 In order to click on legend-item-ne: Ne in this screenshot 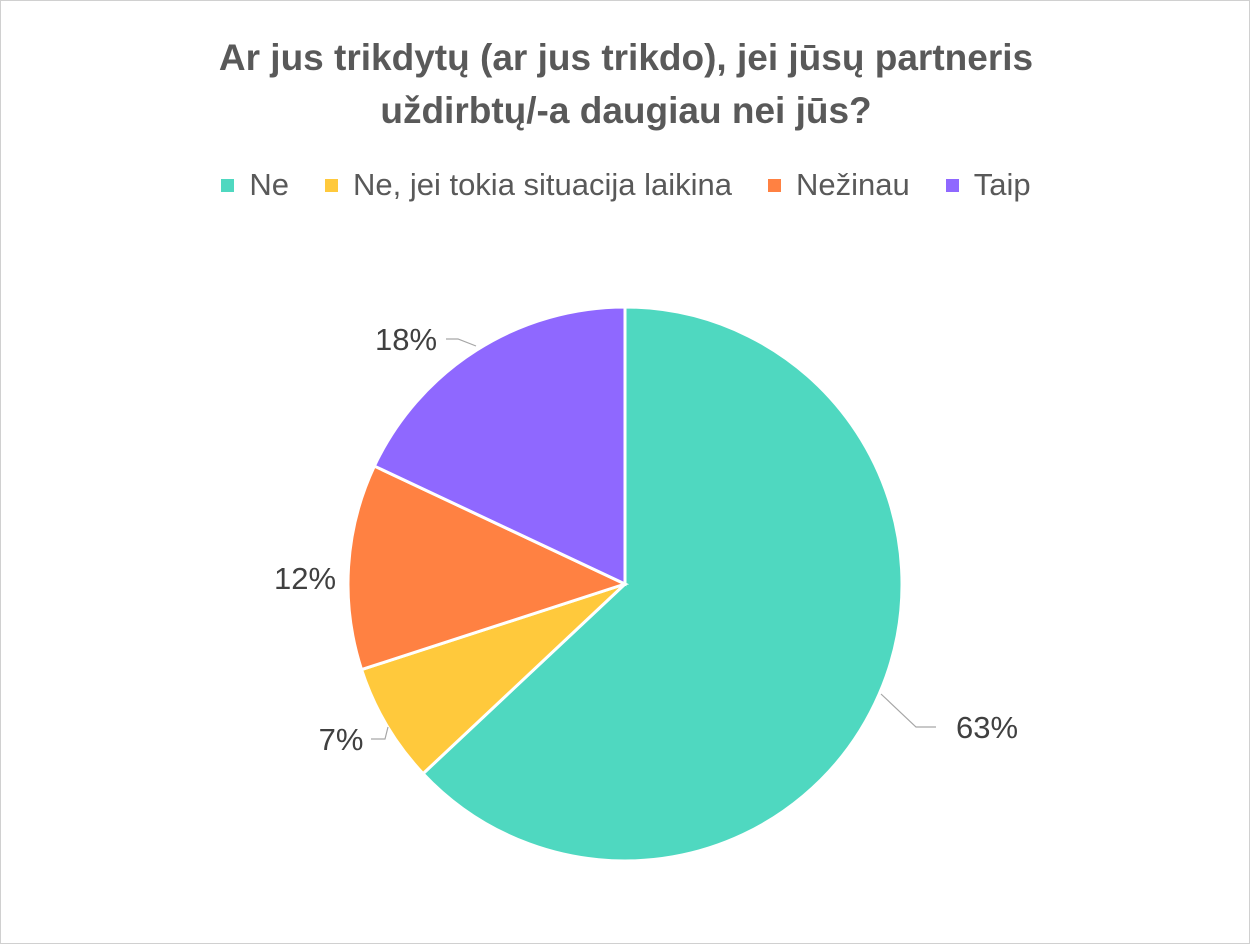, I will do `click(255, 185)`.